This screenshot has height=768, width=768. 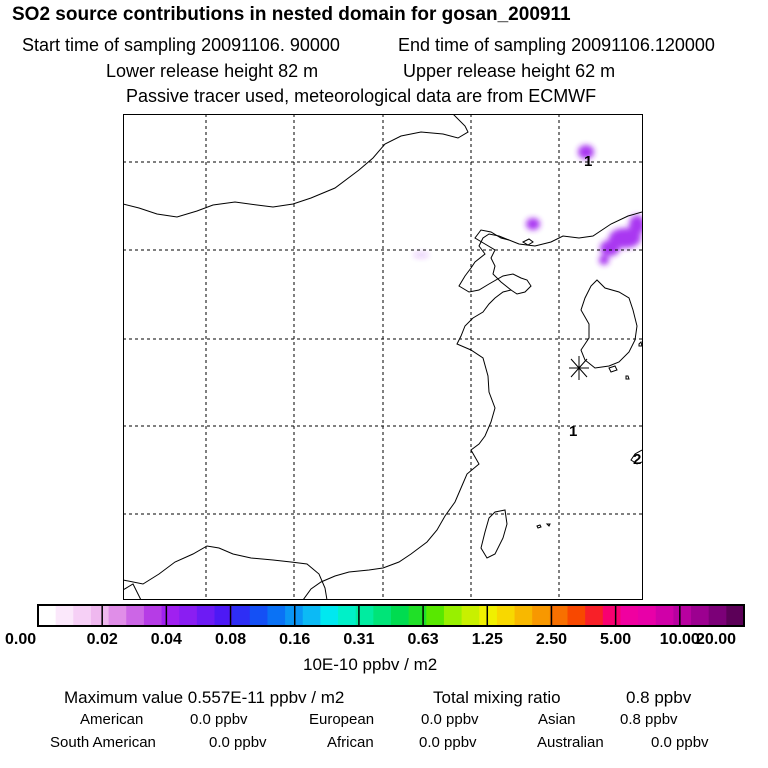 What do you see at coordinates (296, 166) in the screenshot?
I see `coastline-mainland` at bounding box center [296, 166].